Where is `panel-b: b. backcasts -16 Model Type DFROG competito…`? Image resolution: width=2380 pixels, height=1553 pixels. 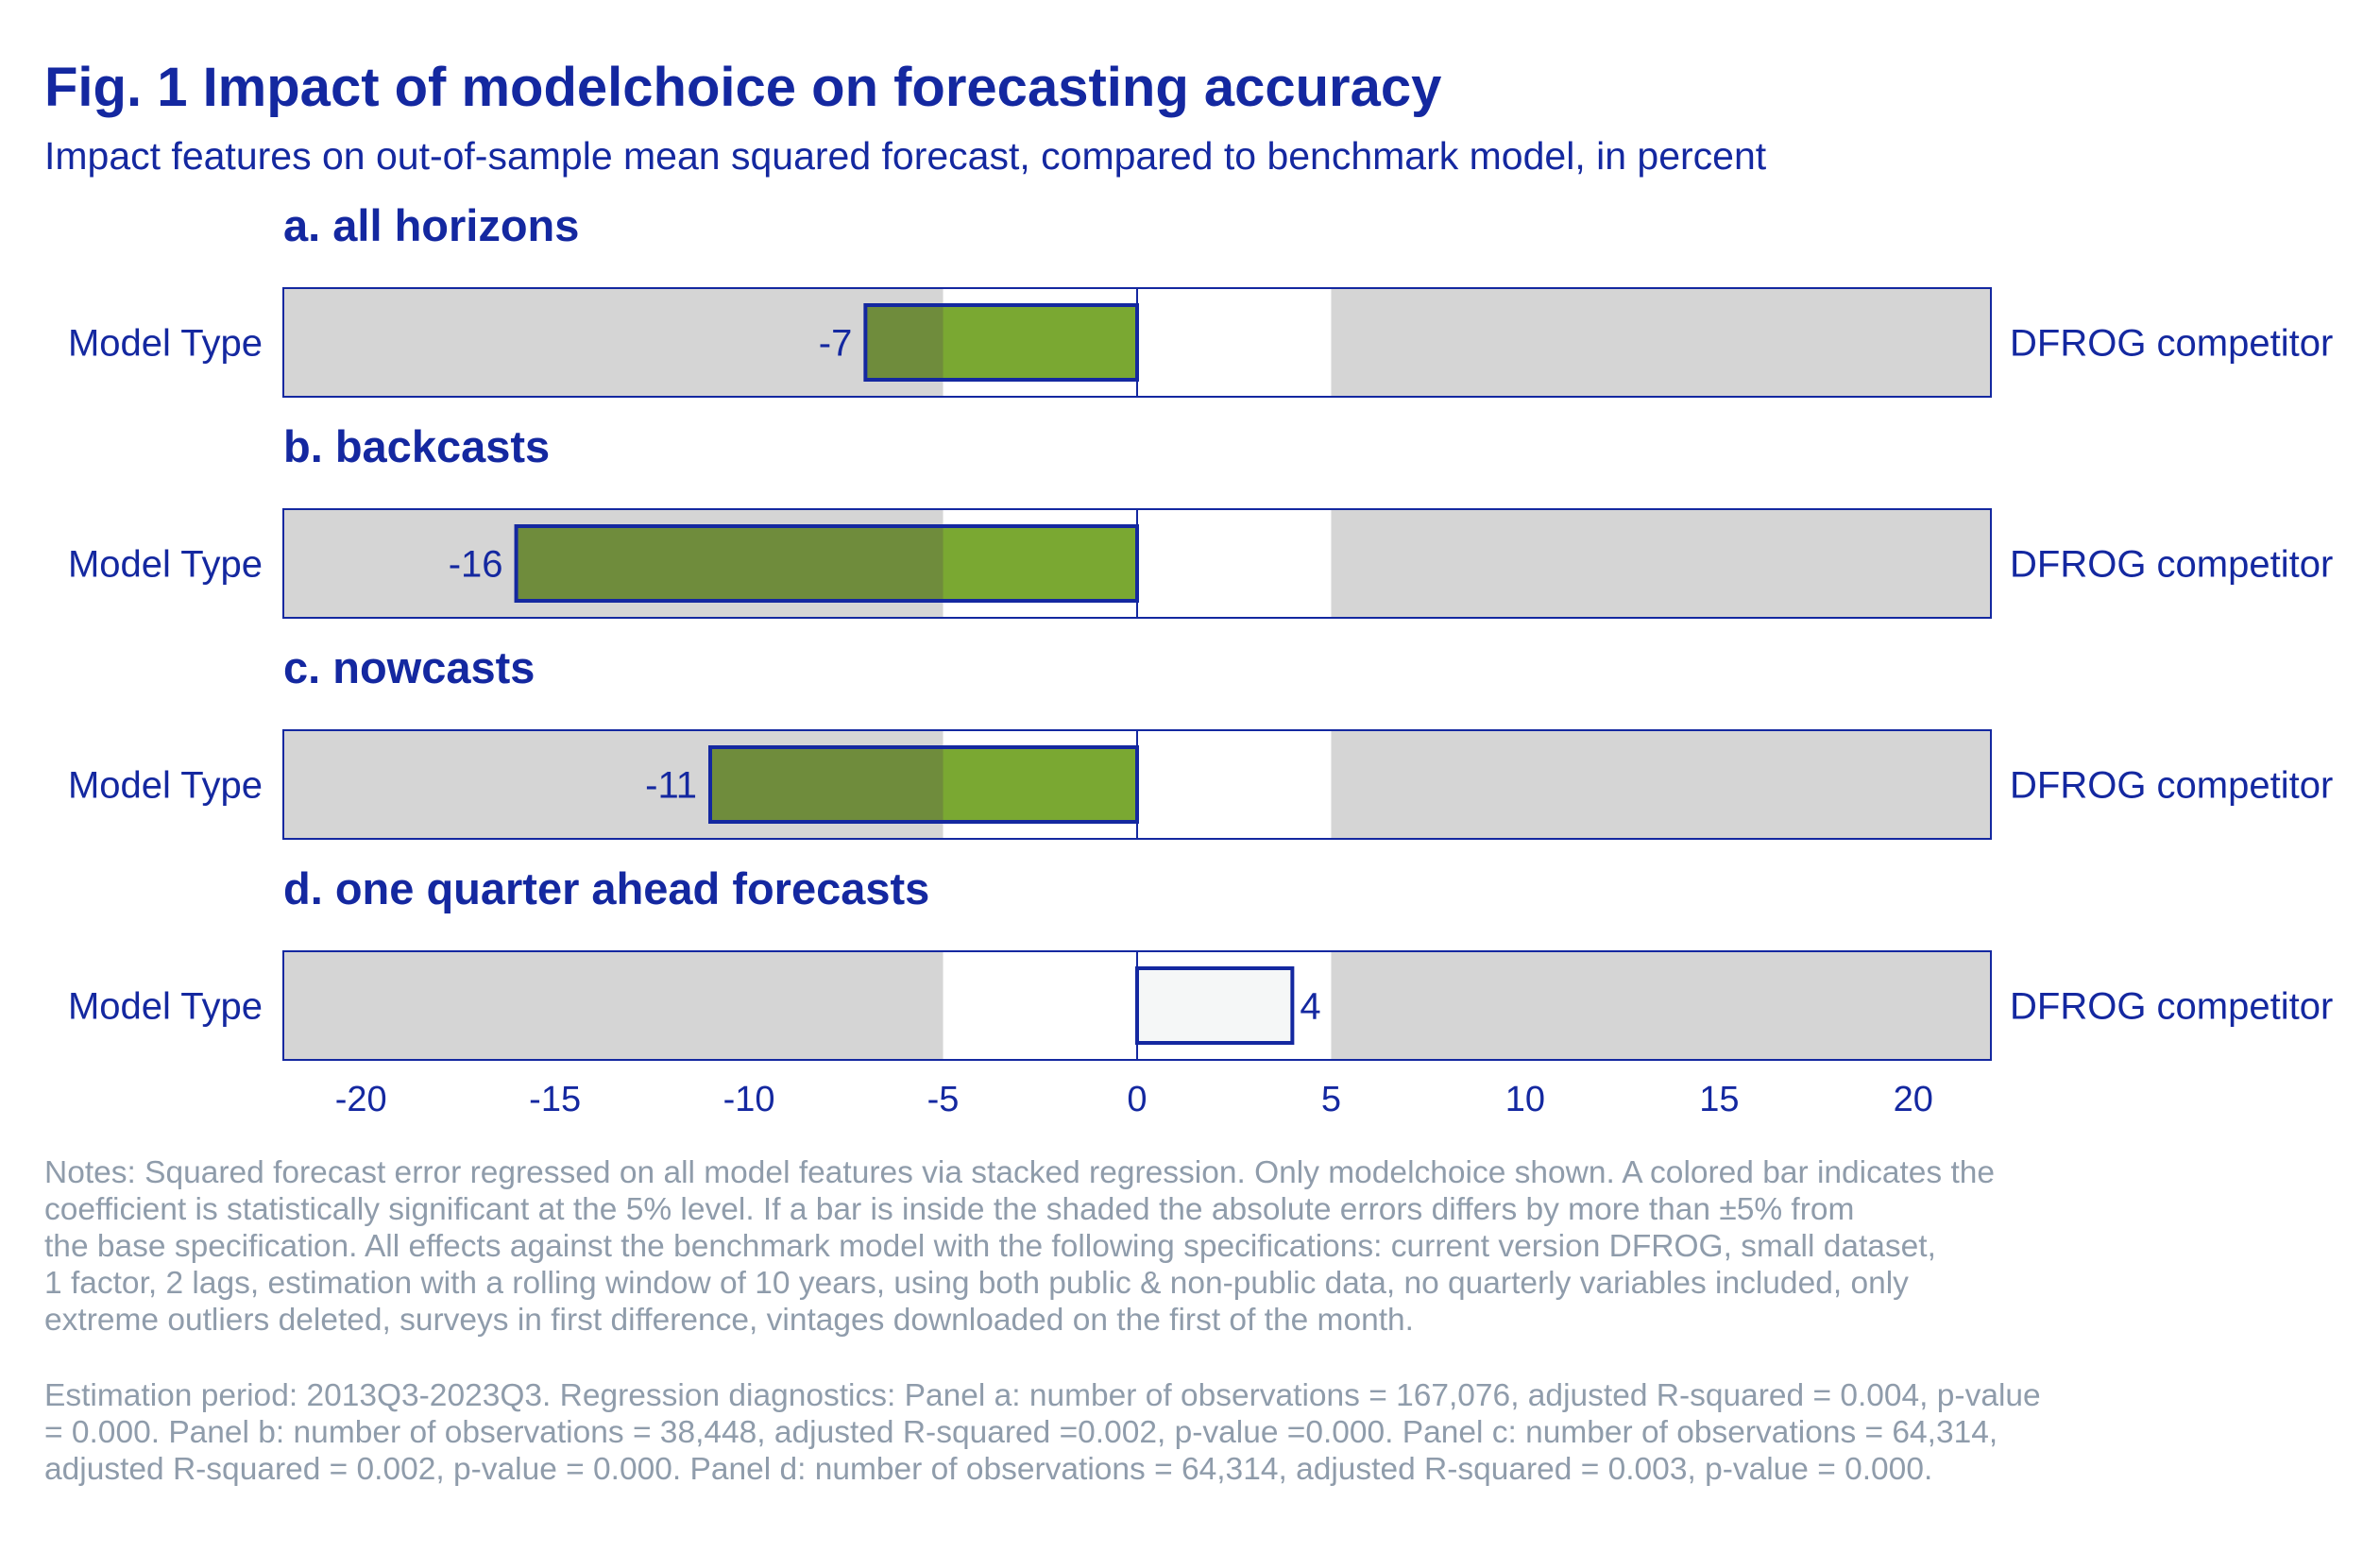 panel-b: b. backcasts -16 Model Type DFROG competito… is located at coordinates (1200, 520).